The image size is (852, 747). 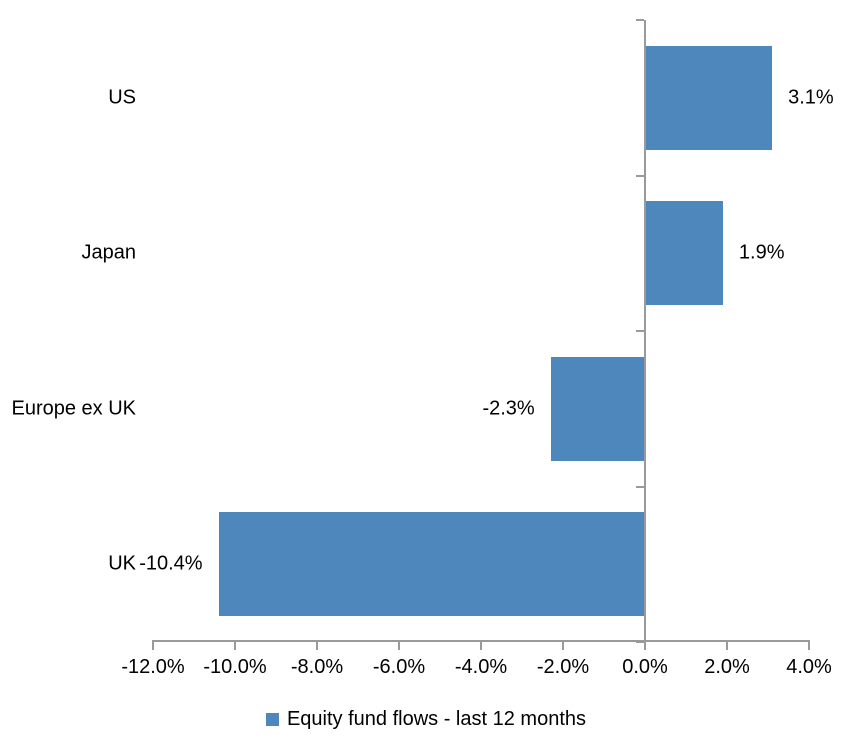 What do you see at coordinates (481, 641) in the screenshot?
I see `x-axis-line` at bounding box center [481, 641].